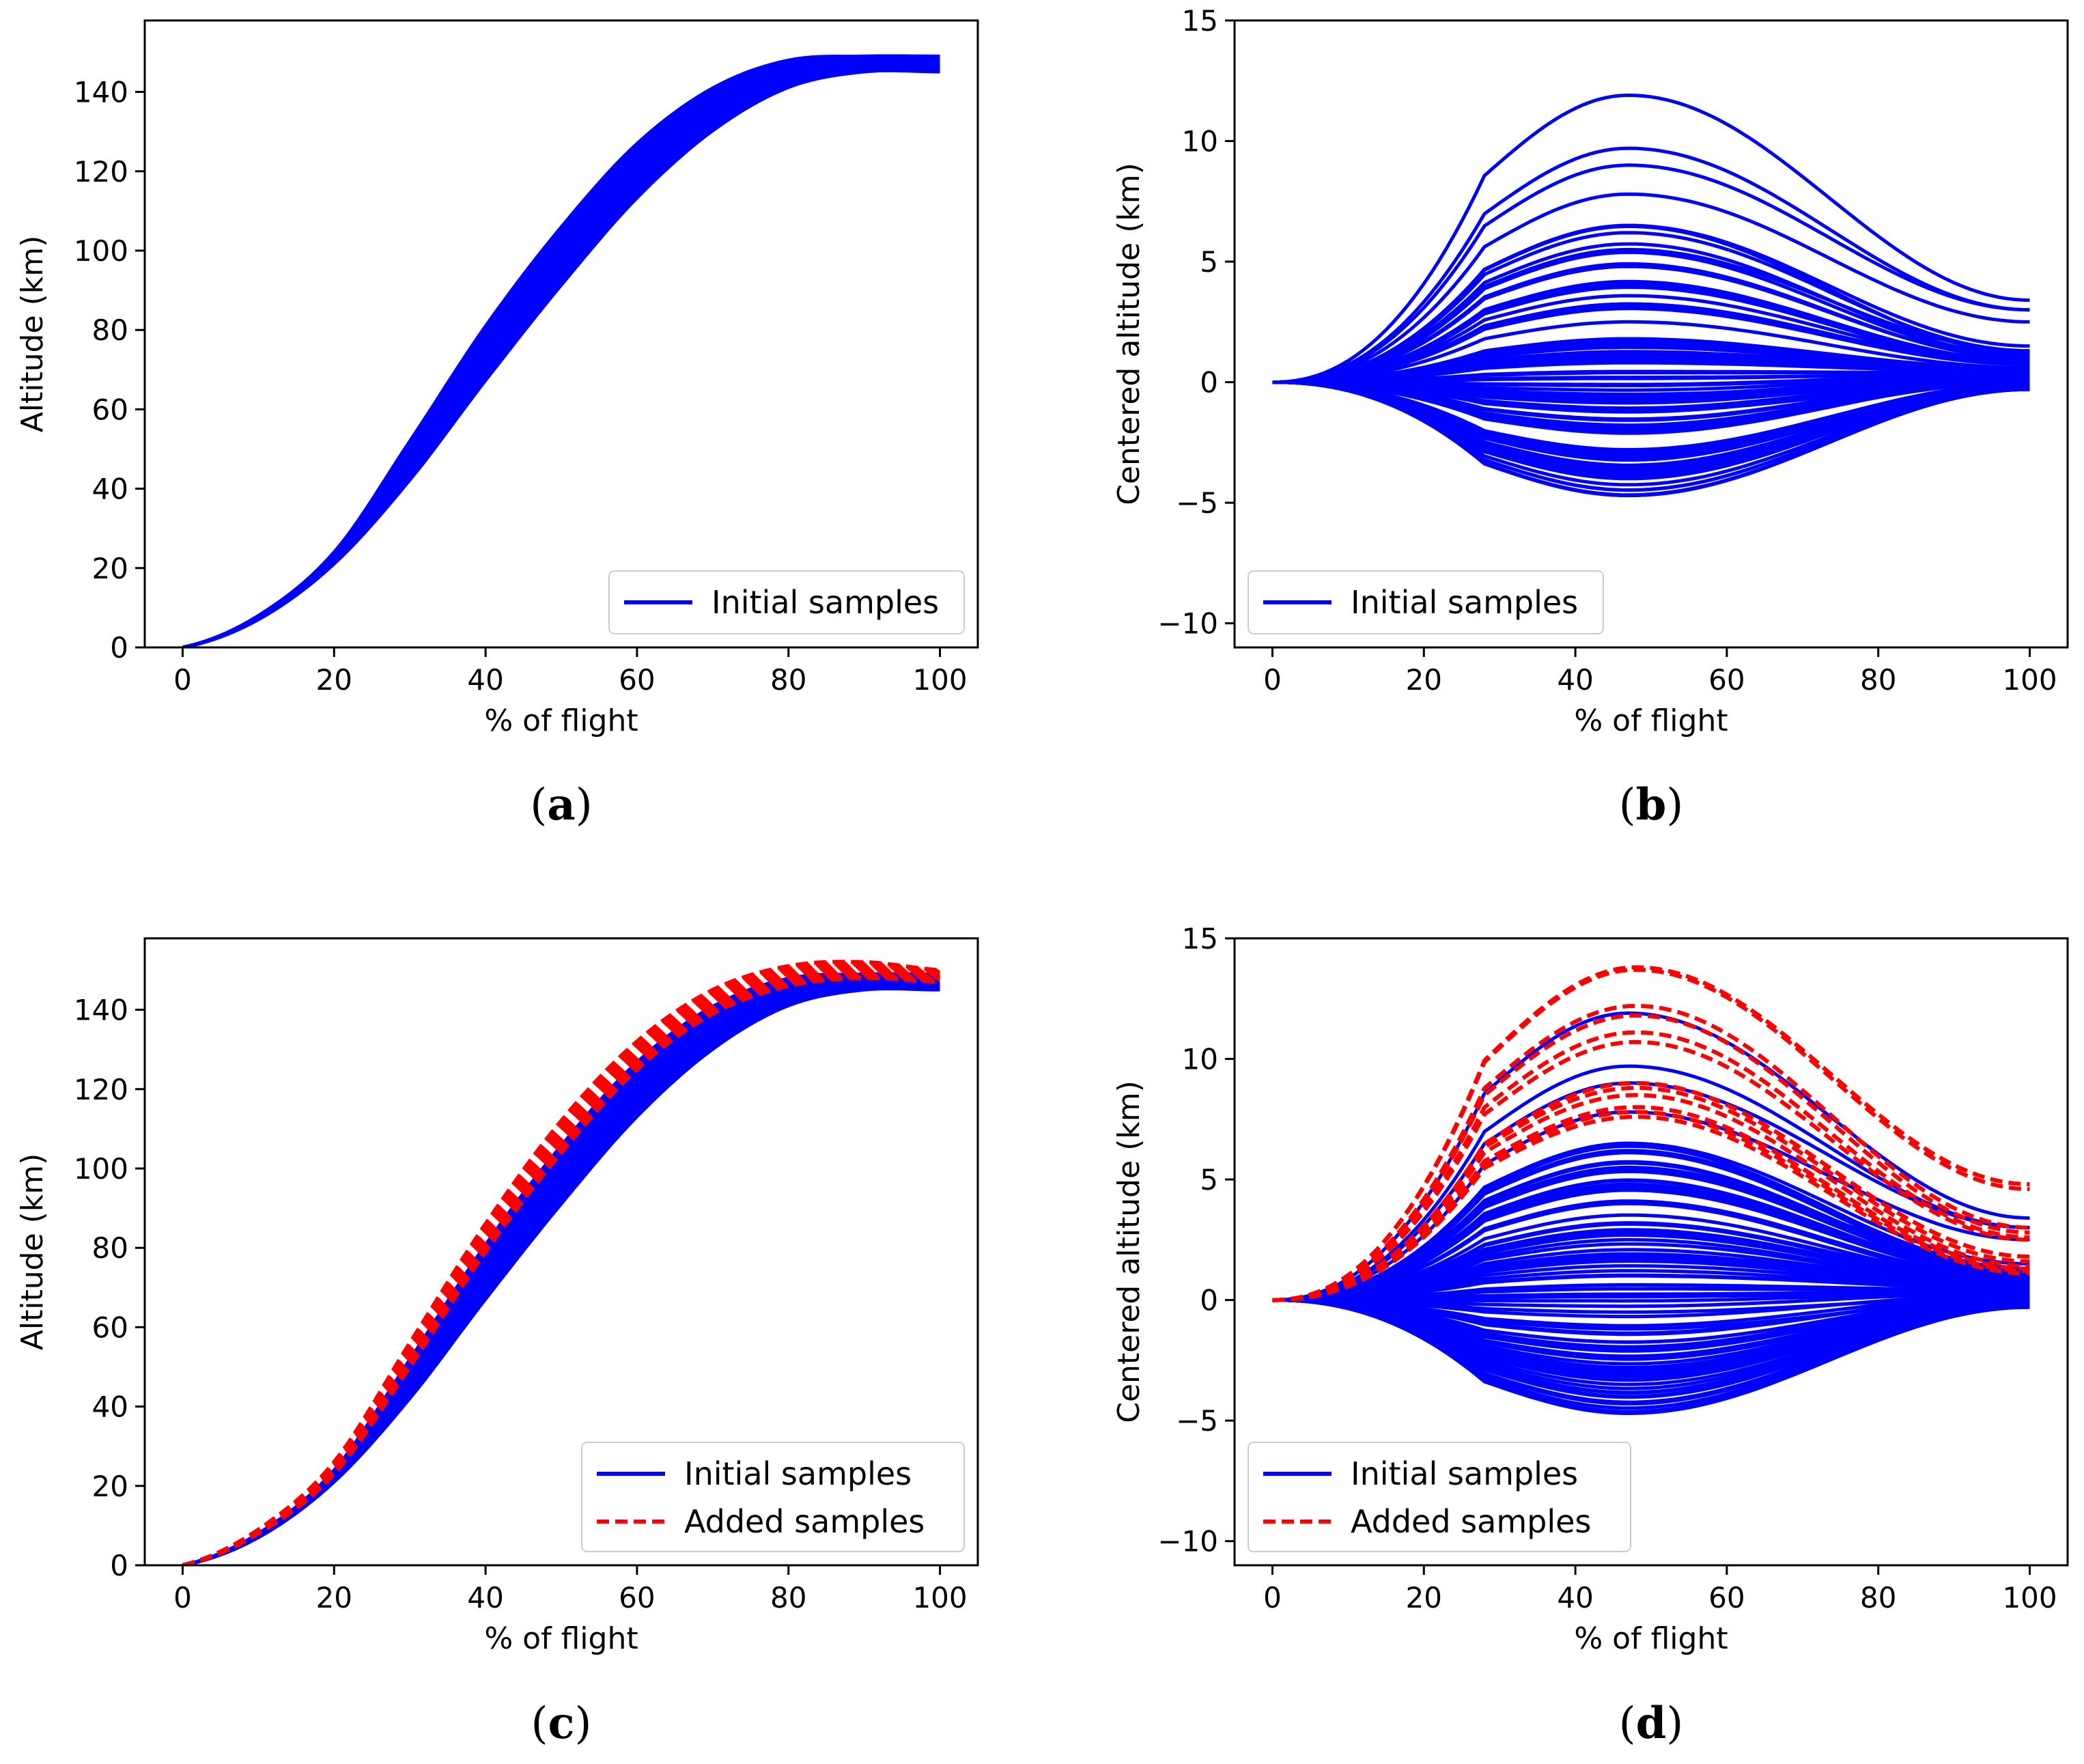 The height and width of the screenshot is (1764, 2084). I want to click on panel-caption: (b), so click(1651, 804).